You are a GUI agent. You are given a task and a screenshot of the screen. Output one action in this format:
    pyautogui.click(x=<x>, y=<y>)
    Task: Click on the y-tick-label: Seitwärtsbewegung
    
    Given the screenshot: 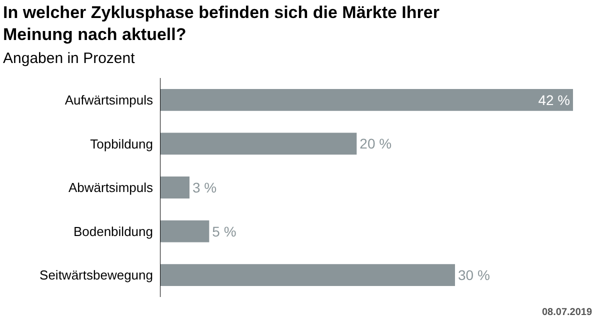 What is the action you would take?
    pyautogui.click(x=96, y=275)
    